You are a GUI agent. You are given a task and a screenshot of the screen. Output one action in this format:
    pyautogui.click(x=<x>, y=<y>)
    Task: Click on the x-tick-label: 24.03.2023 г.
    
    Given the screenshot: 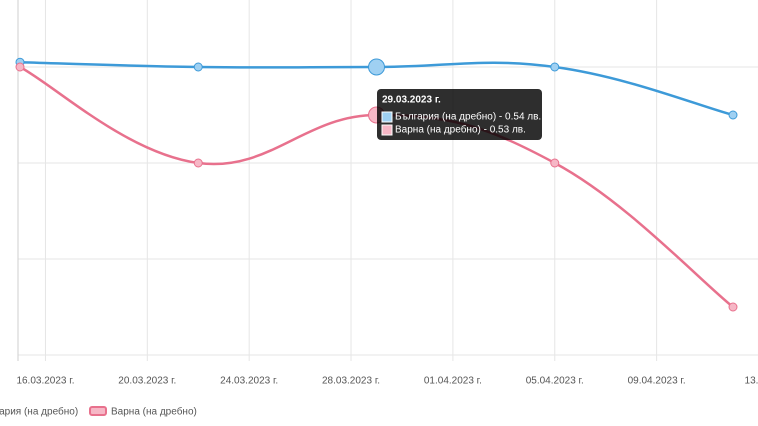 What is the action you would take?
    pyautogui.click(x=249, y=381)
    